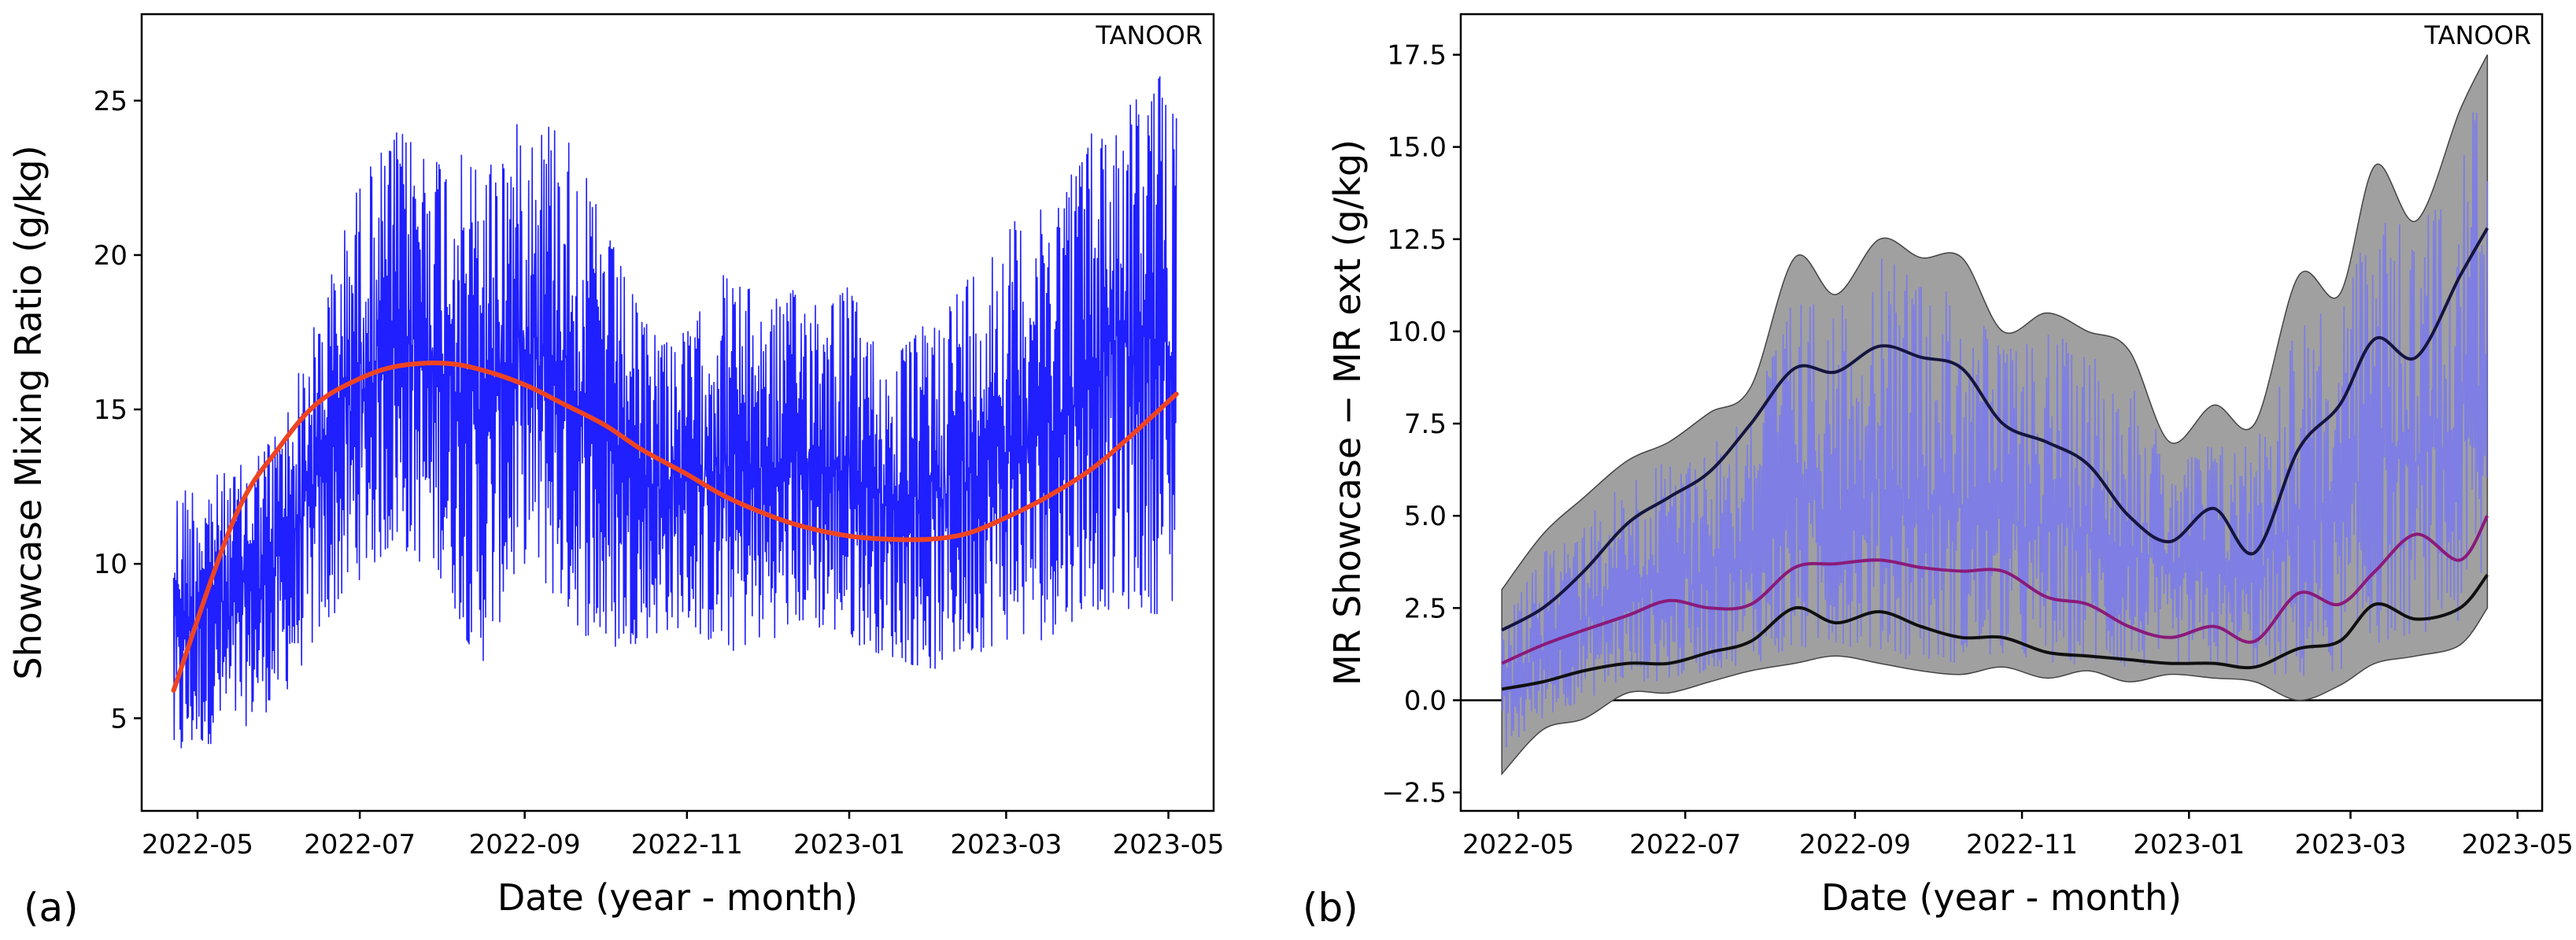 This screenshot has width=2576, height=940. I want to click on y-tick-label: 20, so click(111, 256).